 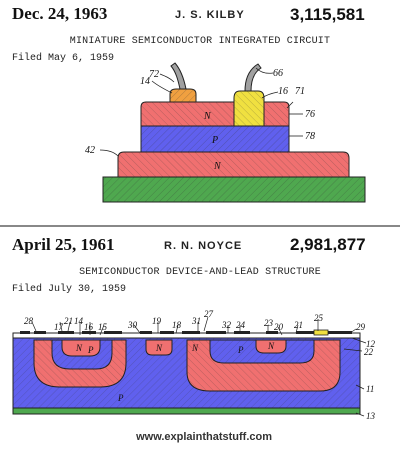 I want to click on noyce-label-29: 29, so click(x=361, y=327).